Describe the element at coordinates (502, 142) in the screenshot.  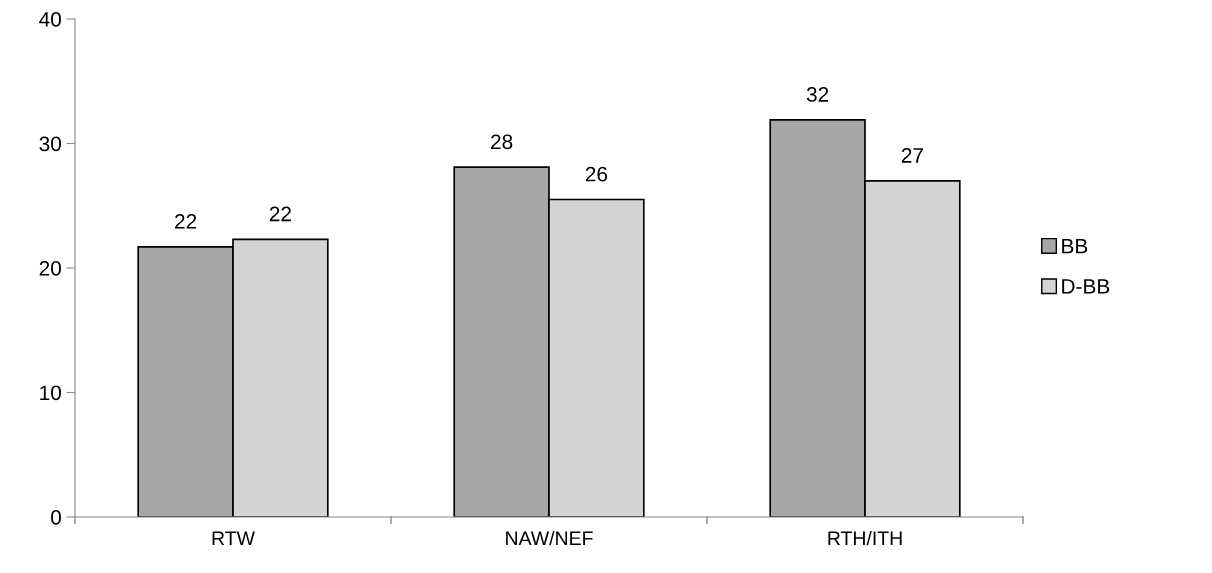
I see `data-label: 28` at that location.